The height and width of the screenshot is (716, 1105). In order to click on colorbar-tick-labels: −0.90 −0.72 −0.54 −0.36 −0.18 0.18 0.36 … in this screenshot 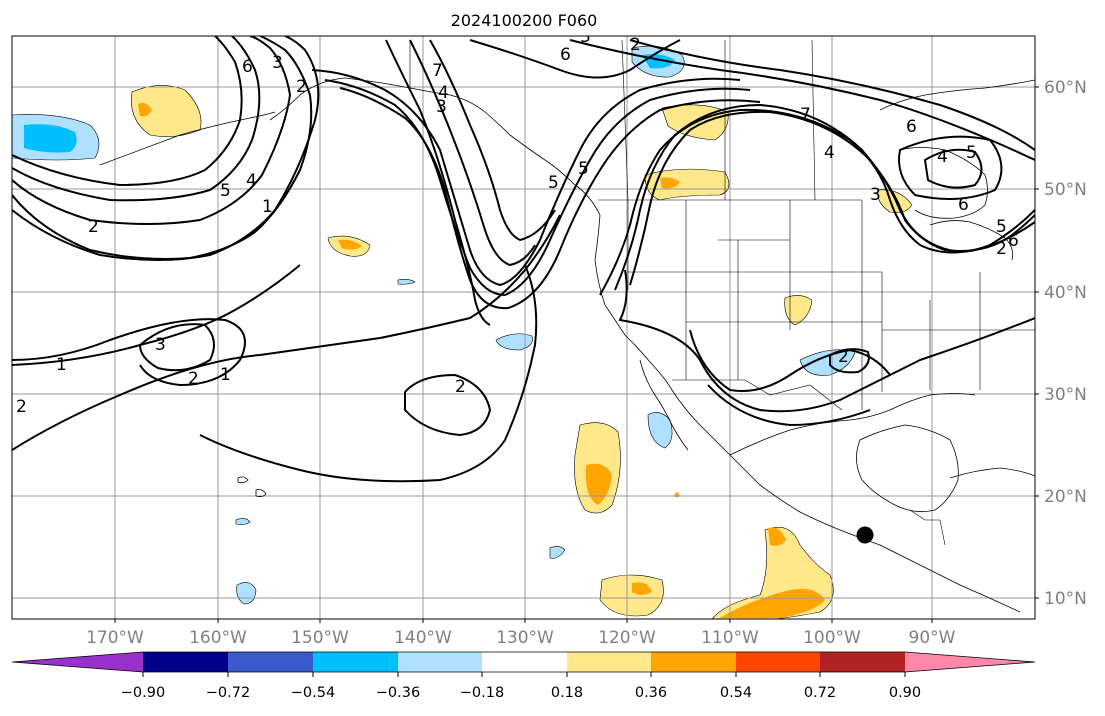, I will do `click(521, 693)`.